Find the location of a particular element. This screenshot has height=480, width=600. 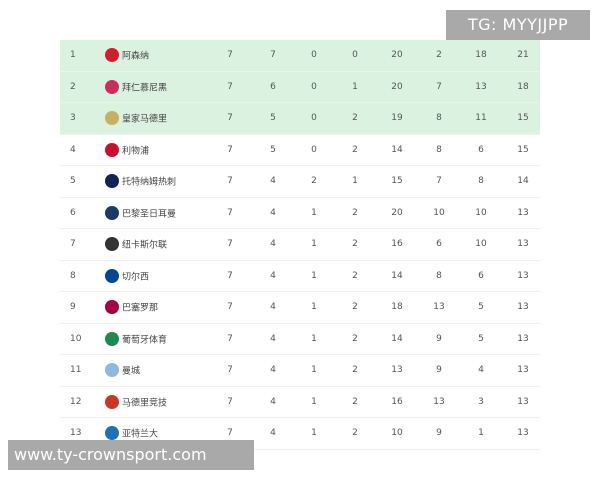

rank: 7 is located at coordinates (73, 244).